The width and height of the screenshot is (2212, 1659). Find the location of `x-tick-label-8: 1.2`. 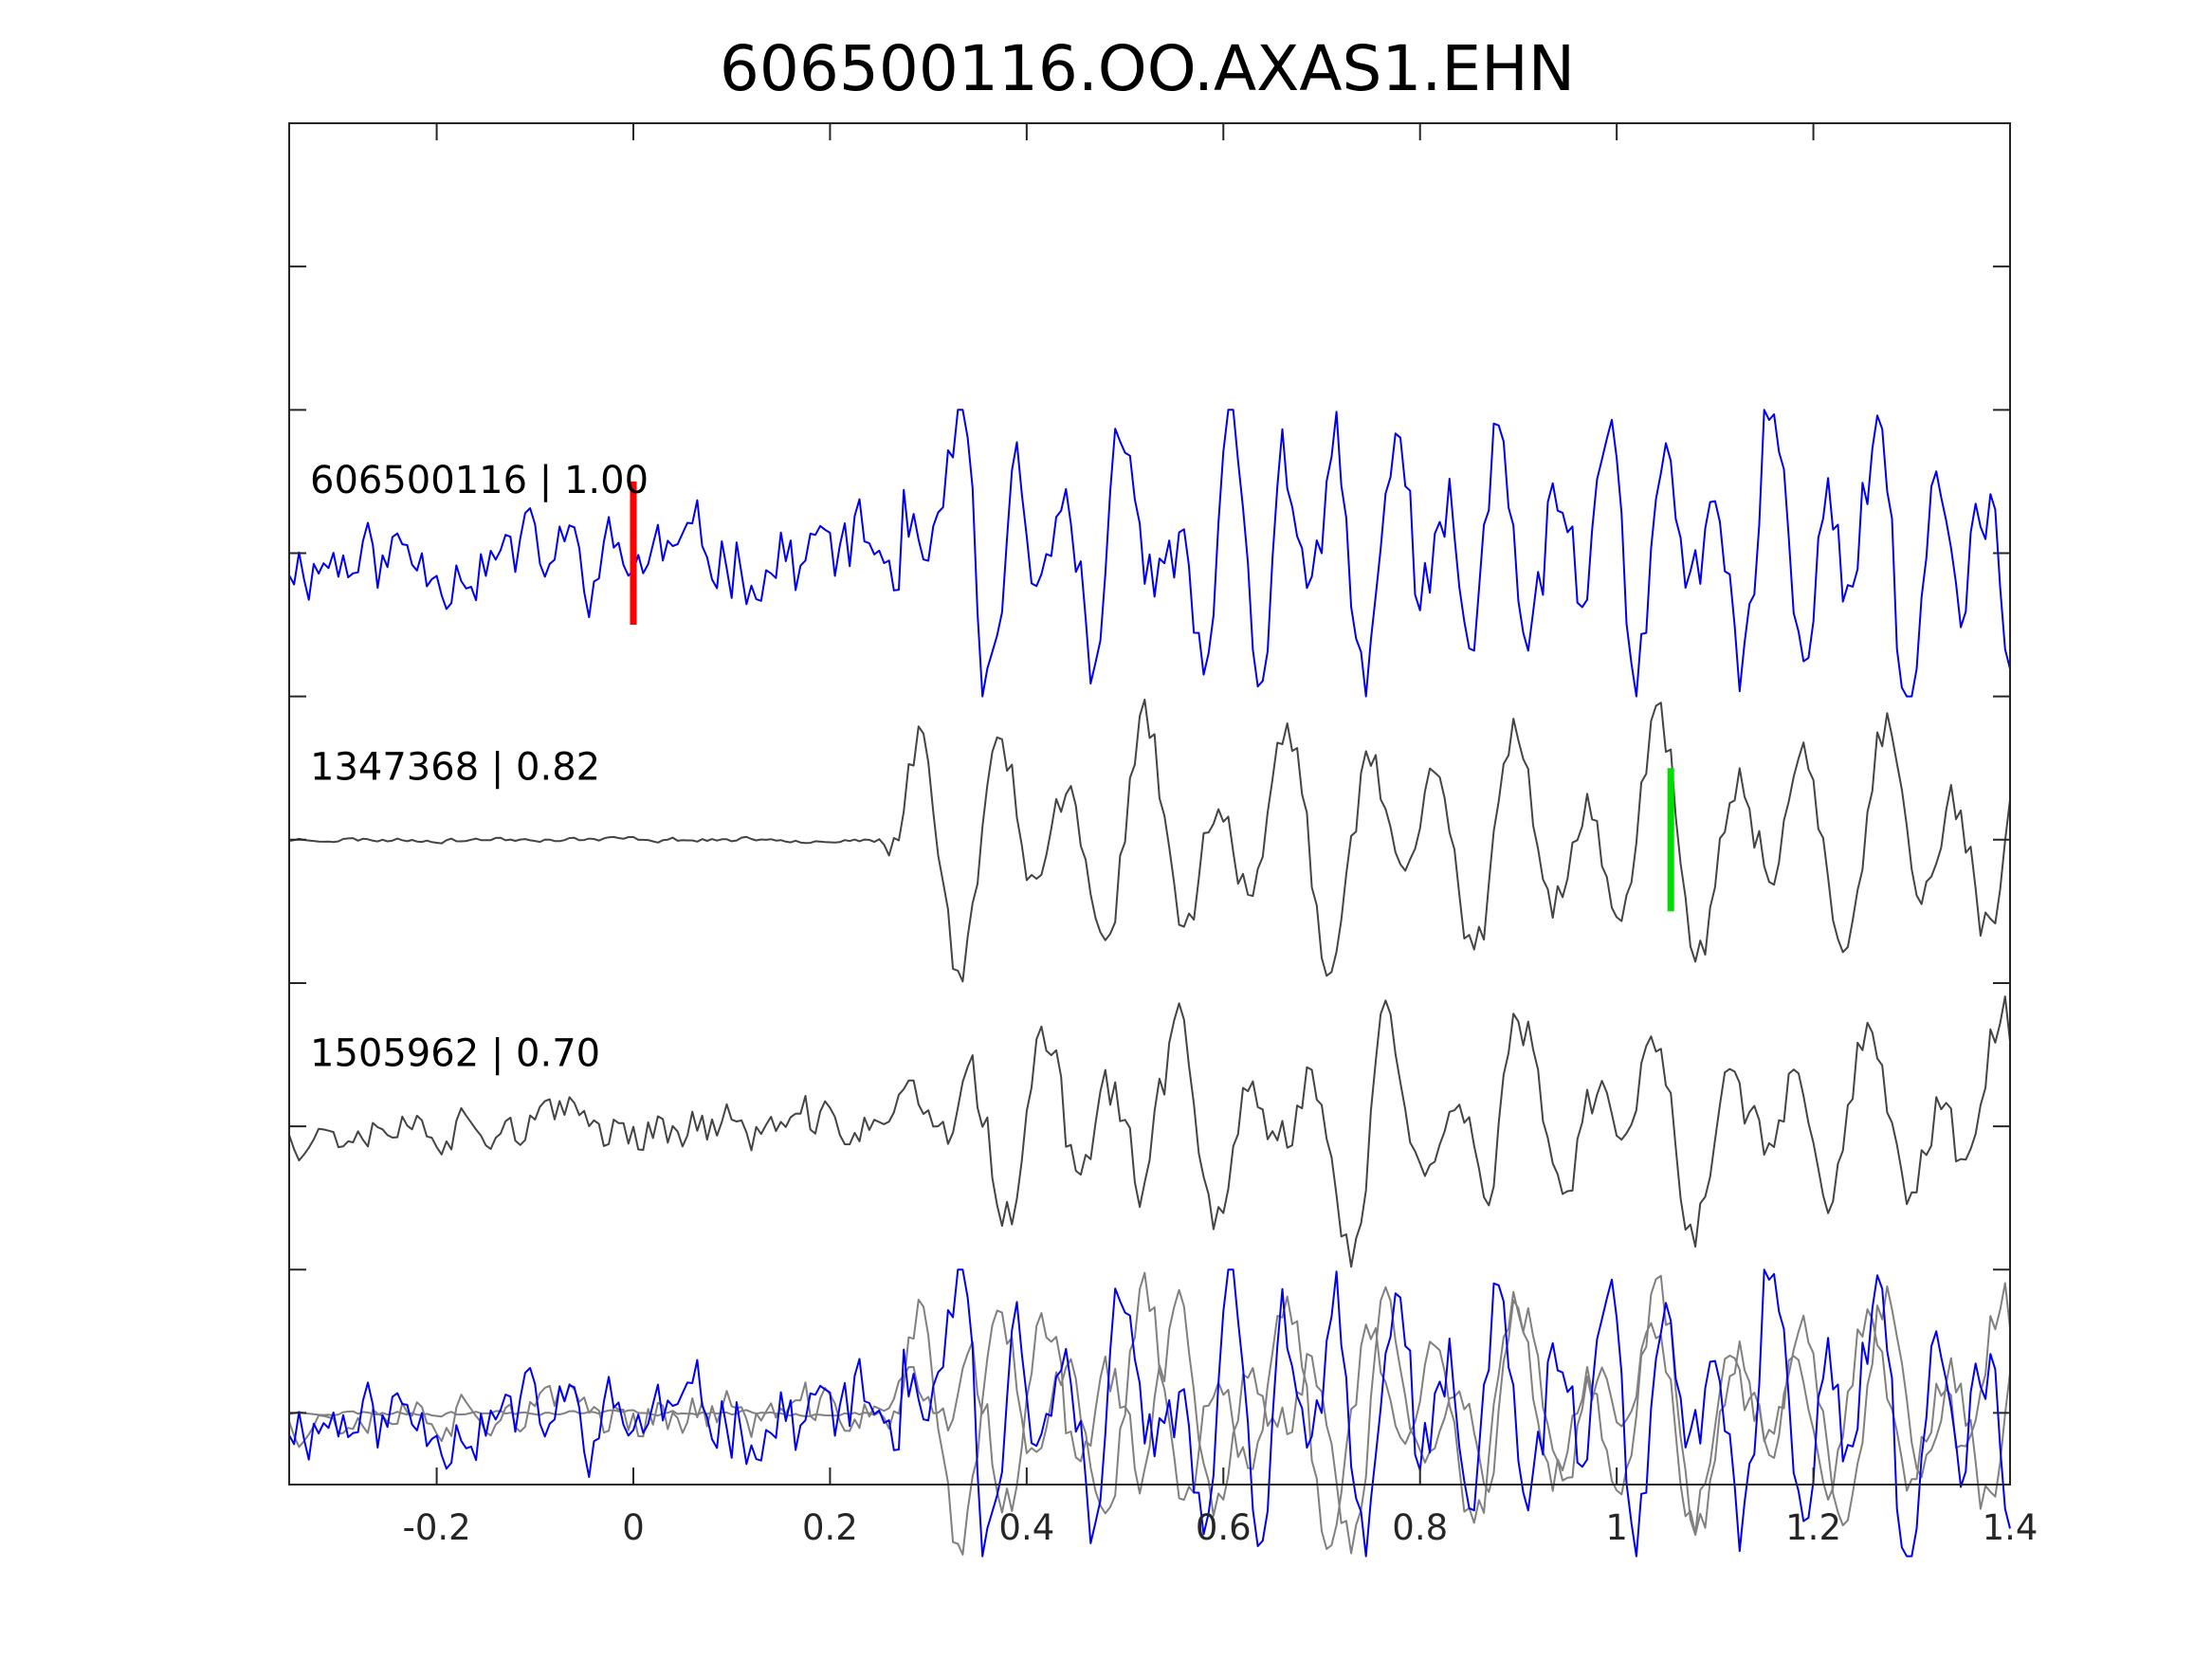

x-tick-label-8: 1.2 is located at coordinates (1813, 1527).